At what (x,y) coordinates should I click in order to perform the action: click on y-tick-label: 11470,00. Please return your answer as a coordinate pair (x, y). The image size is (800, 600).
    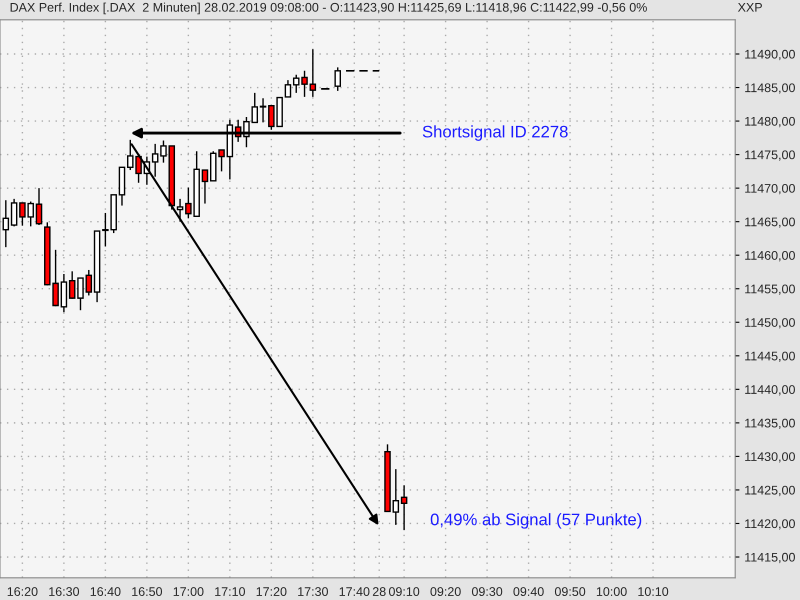
    Looking at the image, I should click on (770, 189).